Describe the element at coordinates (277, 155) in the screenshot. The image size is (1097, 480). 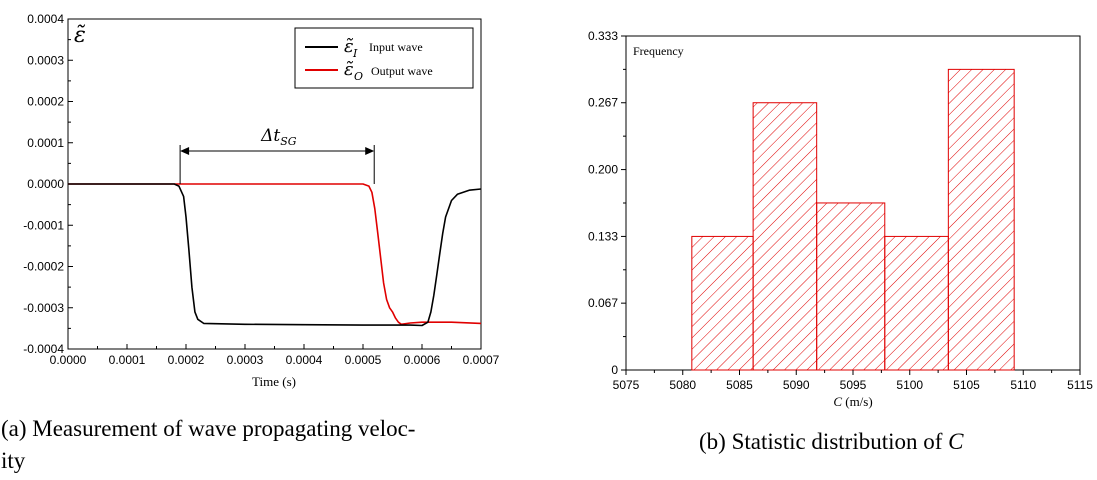
I see `delta-t-annotation: ΔtSG` at that location.